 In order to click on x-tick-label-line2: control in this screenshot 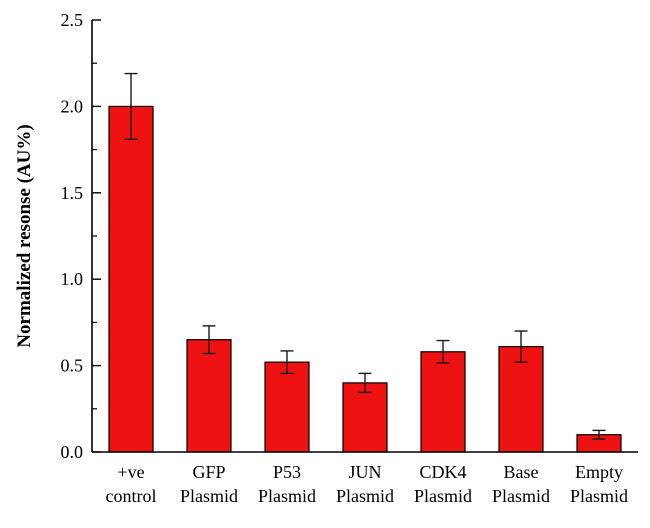, I will do `click(131, 496)`.